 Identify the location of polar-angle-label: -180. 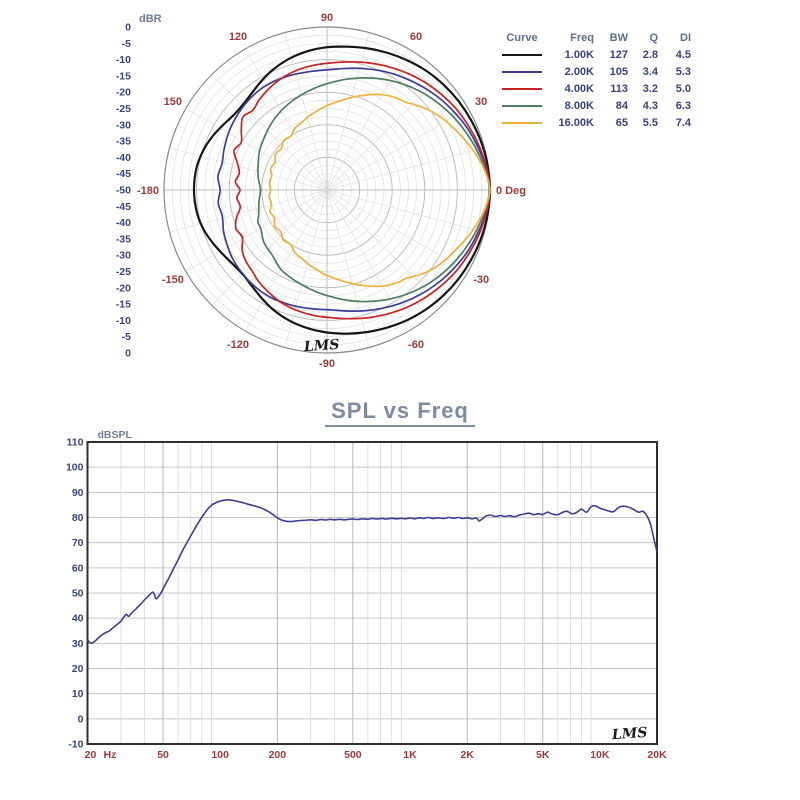
(148, 191).